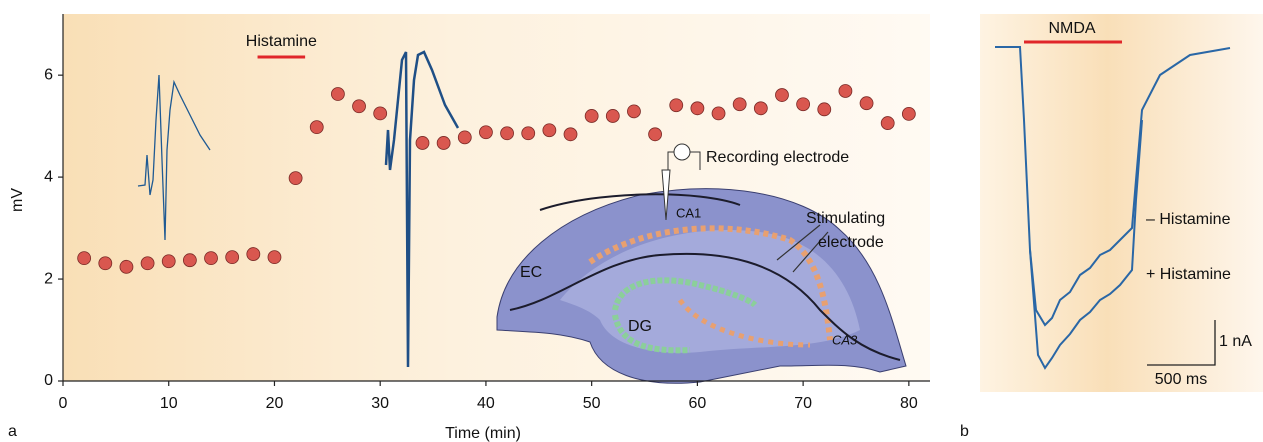 This screenshot has height=442, width=1263. What do you see at coordinates (12, 431) in the screenshot?
I see `panel-label: a` at bounding box center [12, 431].